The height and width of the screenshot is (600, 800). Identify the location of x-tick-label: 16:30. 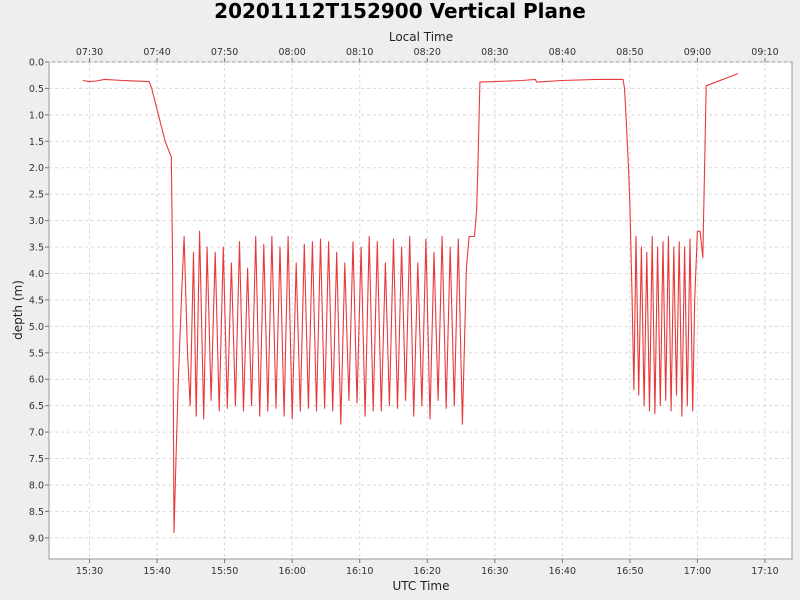
(494, 571).